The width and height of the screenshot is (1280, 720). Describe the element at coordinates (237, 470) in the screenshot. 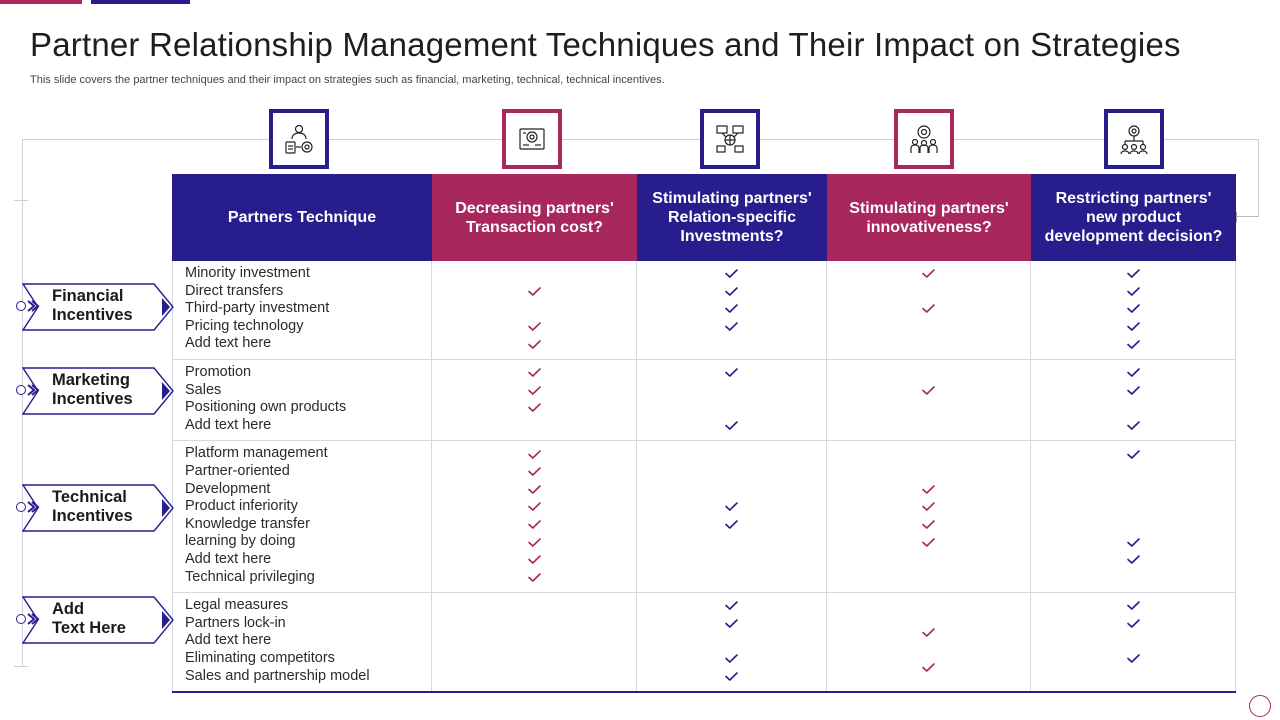

I see `technique-item: Partner-oriented` at that location.